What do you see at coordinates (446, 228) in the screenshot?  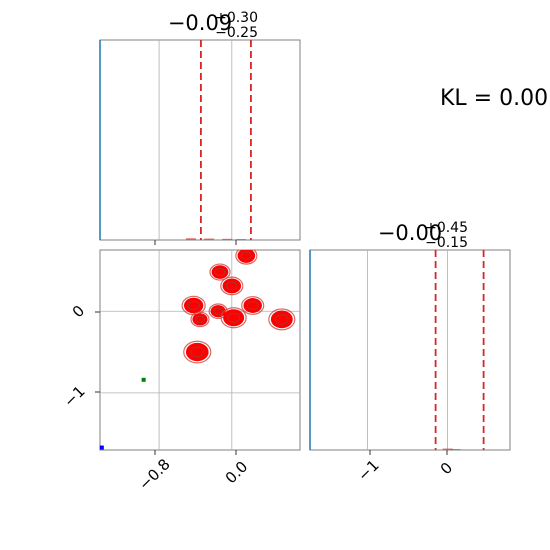 I see `marginal-2-title-plus: +0.45` at bounding box center [446, 228].